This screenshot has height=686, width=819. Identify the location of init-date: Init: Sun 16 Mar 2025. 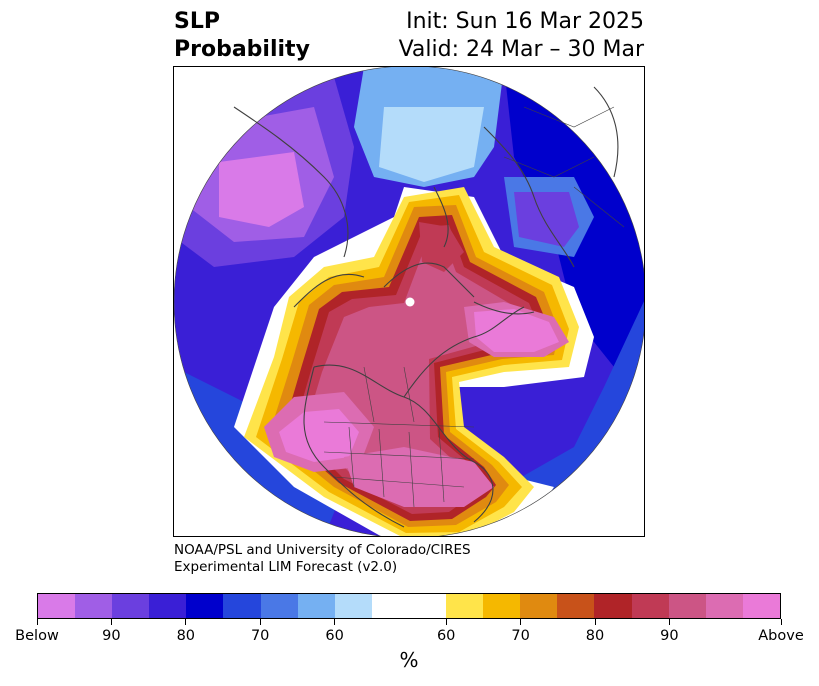
(525, 21).